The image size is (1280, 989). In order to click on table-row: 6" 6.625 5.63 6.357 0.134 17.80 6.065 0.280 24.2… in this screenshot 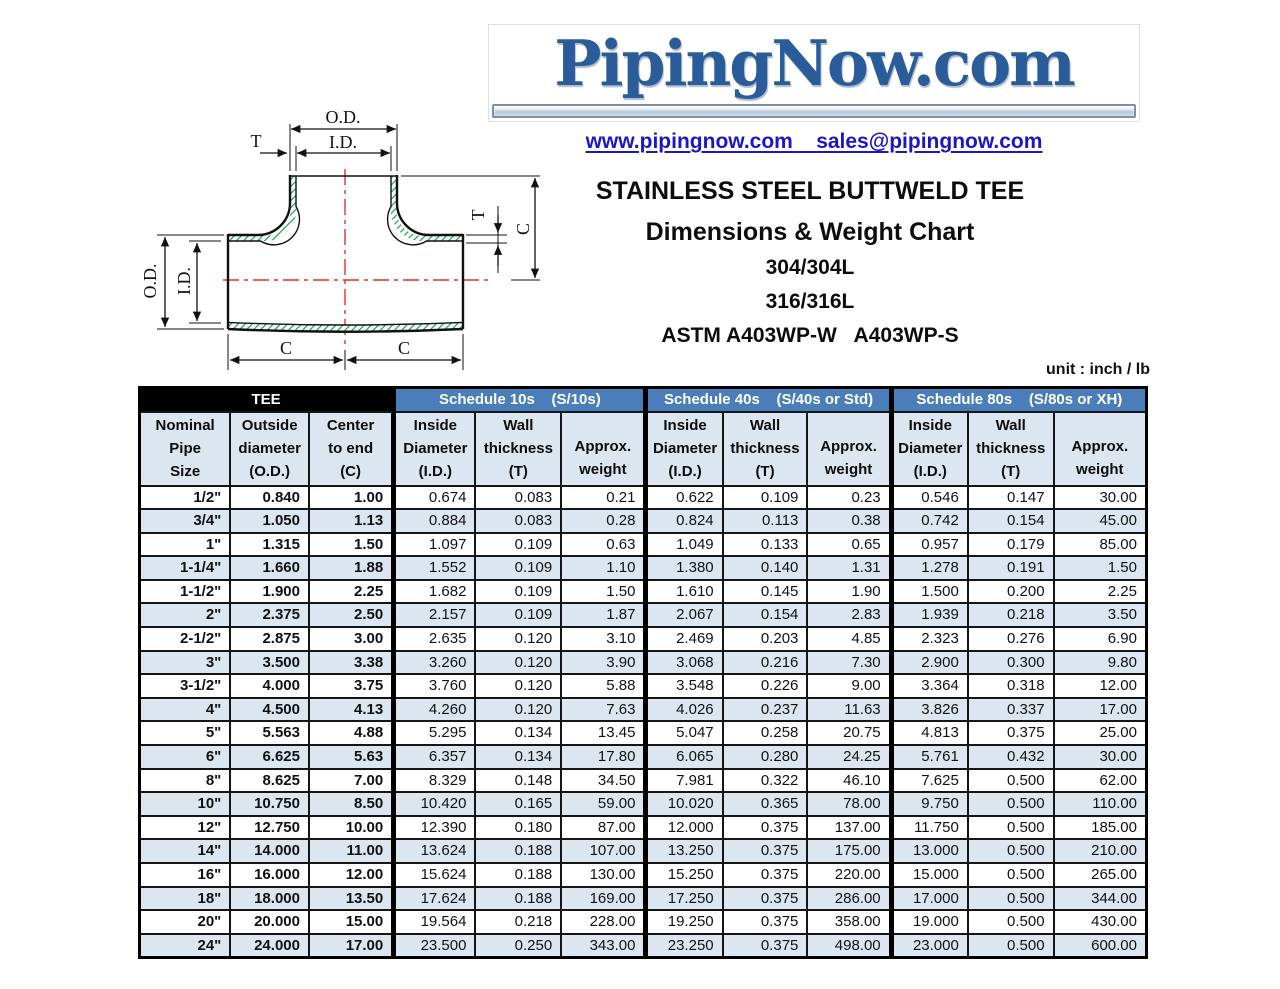, I will do `click(643, 757)`.